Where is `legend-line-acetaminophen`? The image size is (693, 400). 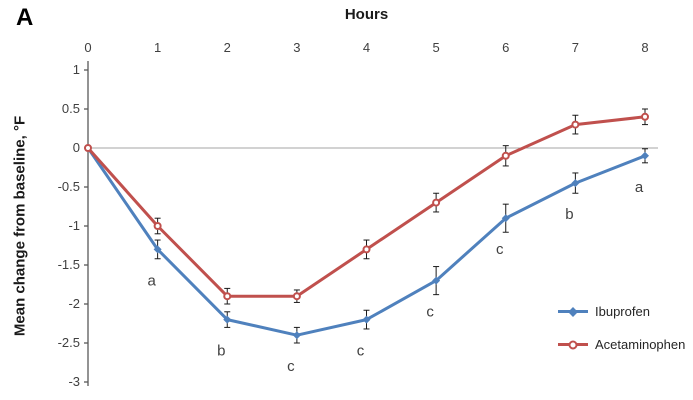 legend-line-acetaminophen is located at coordinates (573, 344).